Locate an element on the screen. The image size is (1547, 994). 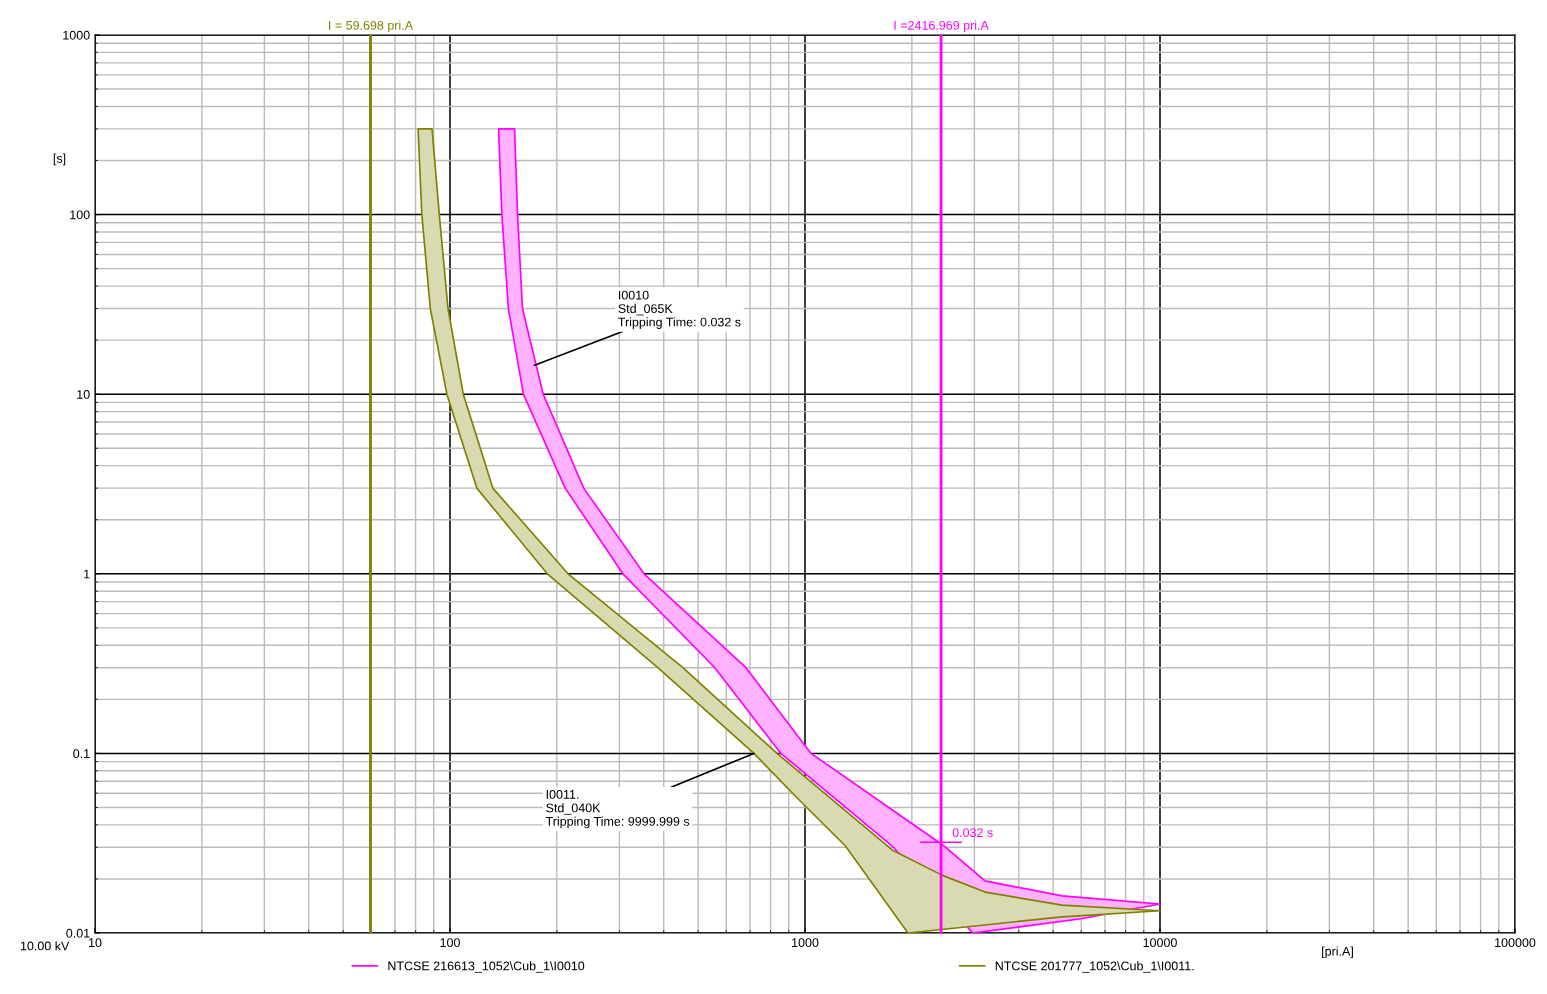
text: 10.00 kV is located at coordinates (45, 946).